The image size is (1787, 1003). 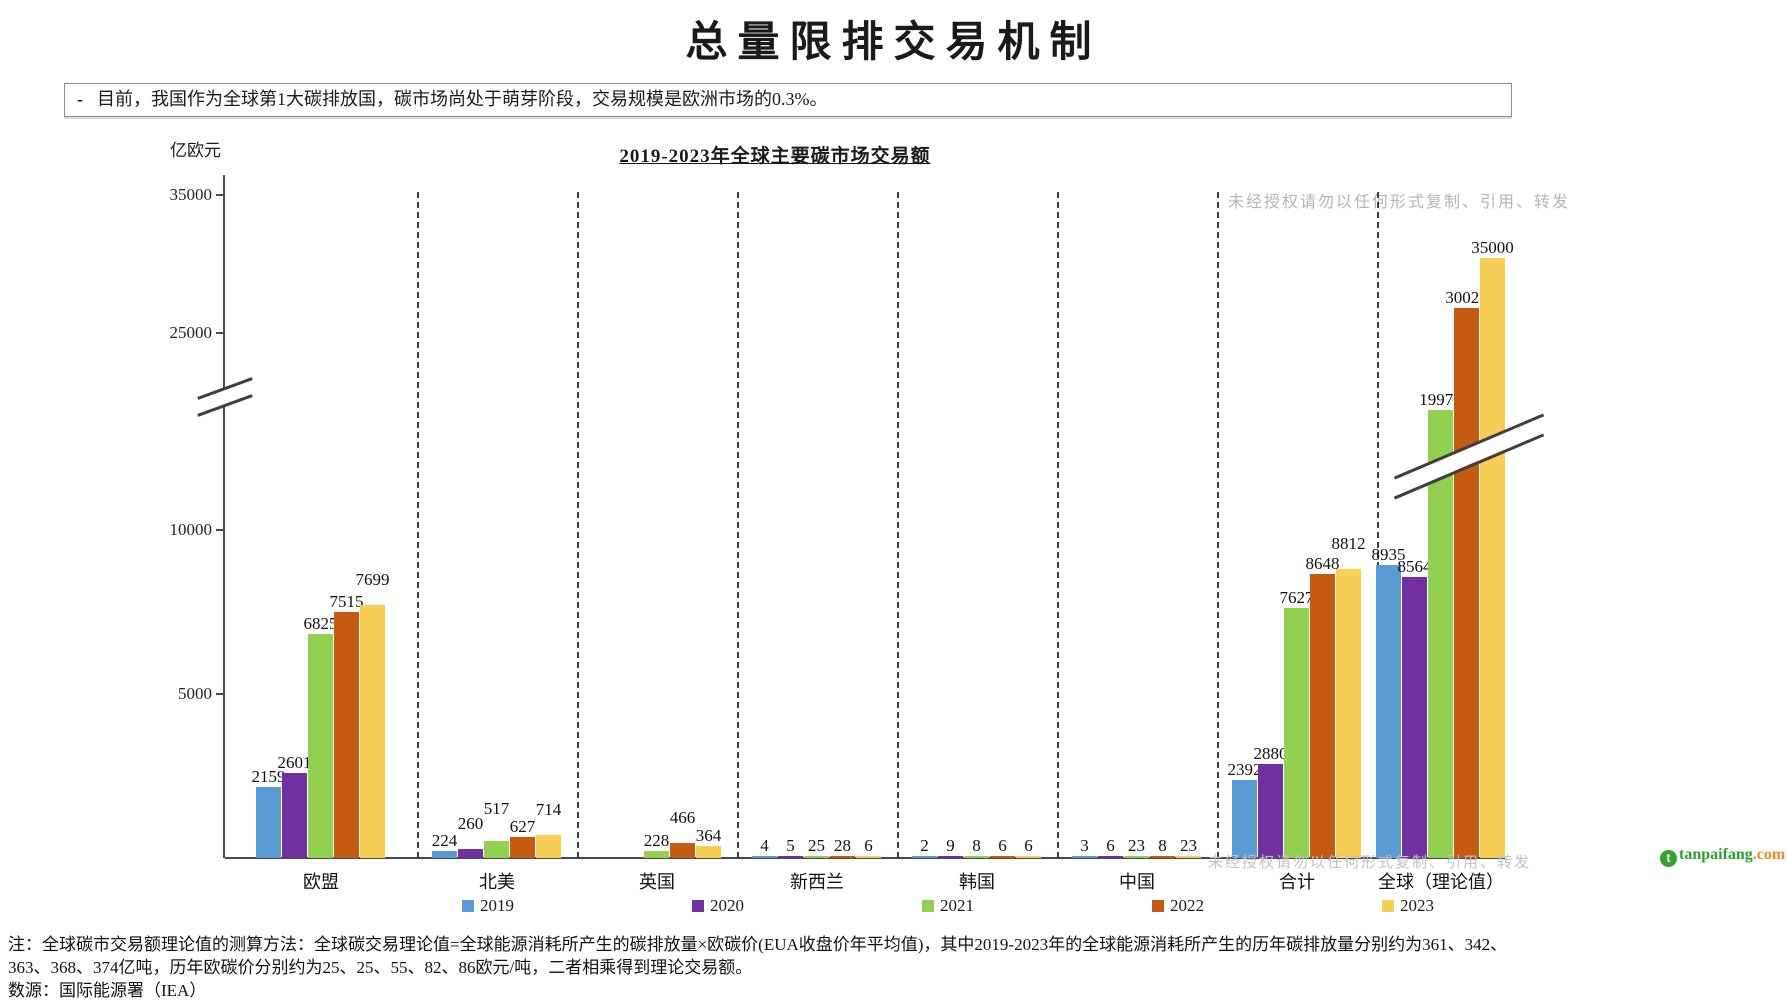 I want to click on bar-2023-欧盟, so click(x=372, y=731).